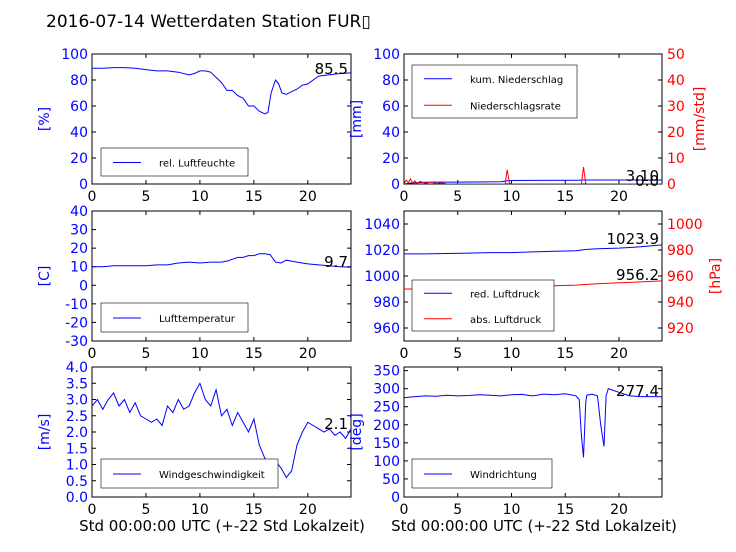  What do you see at coordinates (391, 480) in the screenshot?
I see `y-tick-label: 50` at bounding box center [391, 480].